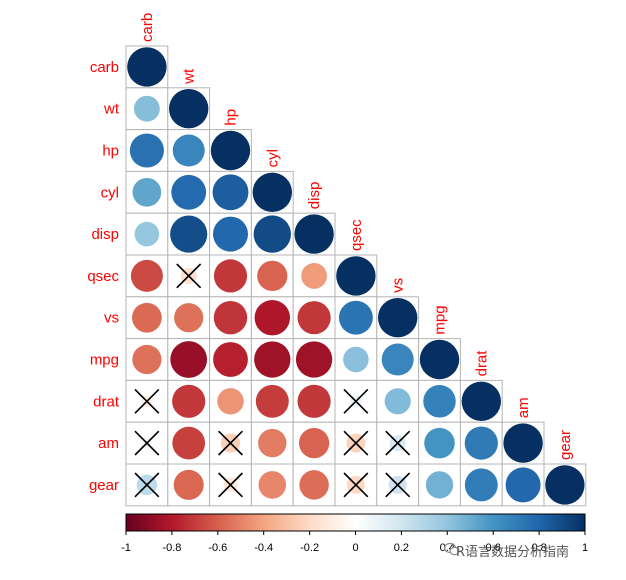 The width and height of the screenshot is (626, 580). I want to click on row-label-vs: vs, so click(111, 318).